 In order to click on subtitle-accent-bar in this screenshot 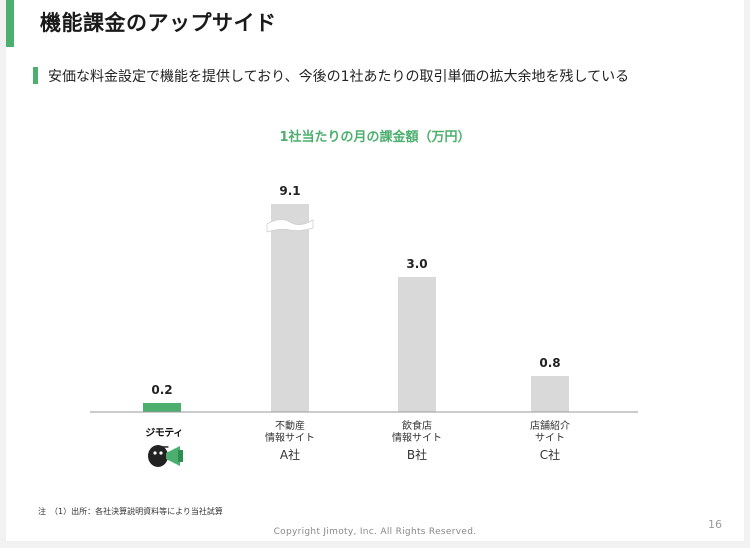, I will do `click(35, 75)`.